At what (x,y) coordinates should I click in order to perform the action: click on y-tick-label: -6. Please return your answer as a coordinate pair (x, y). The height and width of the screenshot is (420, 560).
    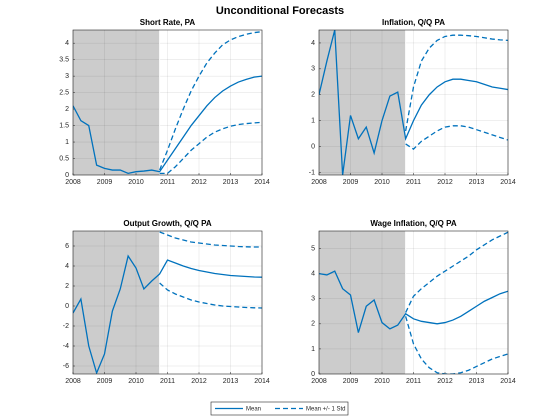
    Looking at the image, I should click on (66, 366).